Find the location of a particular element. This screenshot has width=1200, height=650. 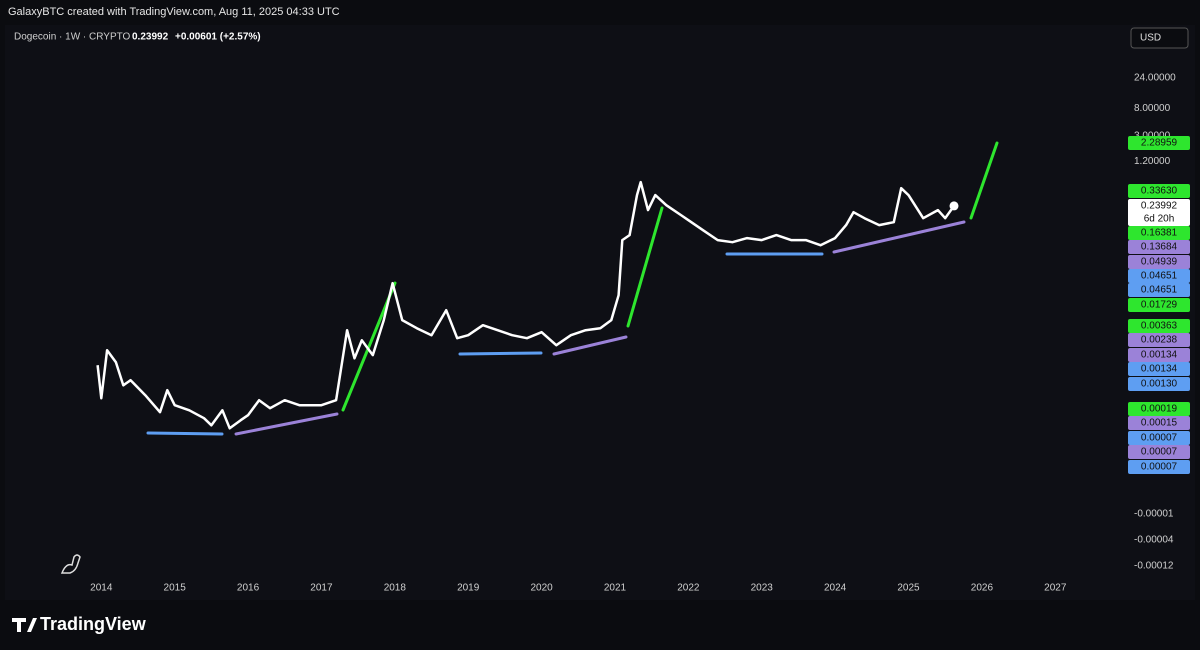

y-tick-label: 8.00000 is located at coordinates (1152, 108).